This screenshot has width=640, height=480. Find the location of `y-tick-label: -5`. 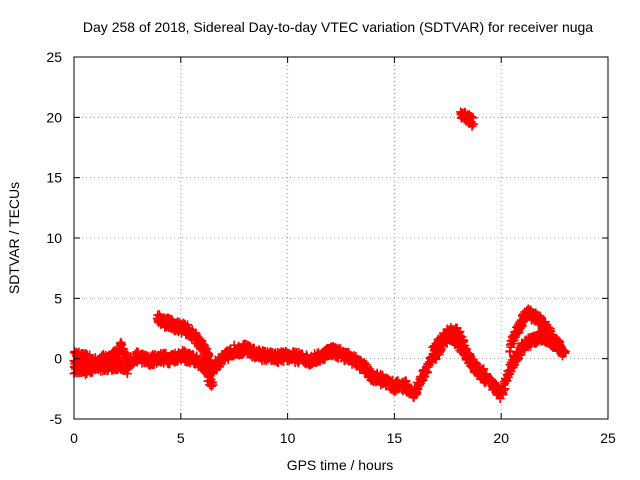

y-tick-label: -5 is located at coordinates (56, 419).